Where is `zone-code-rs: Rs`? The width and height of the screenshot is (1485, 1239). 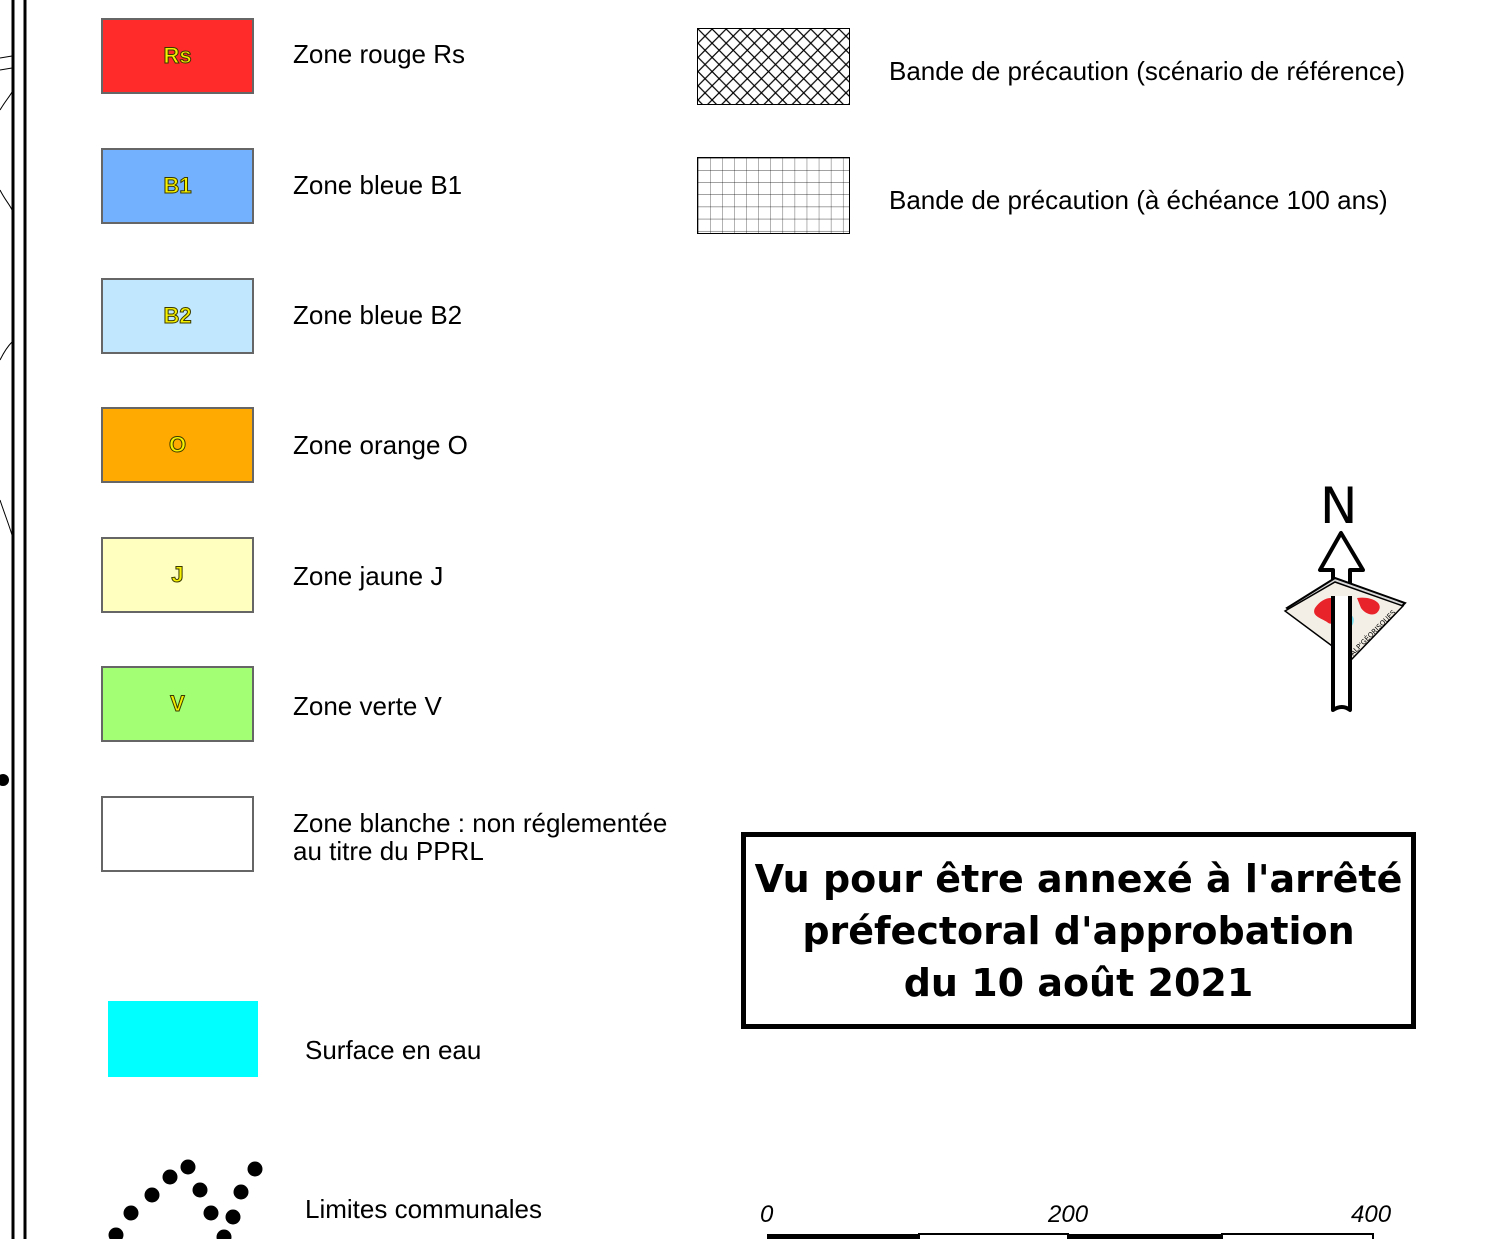 zone-code-rs: Rs is located at coordinates (177, 56).